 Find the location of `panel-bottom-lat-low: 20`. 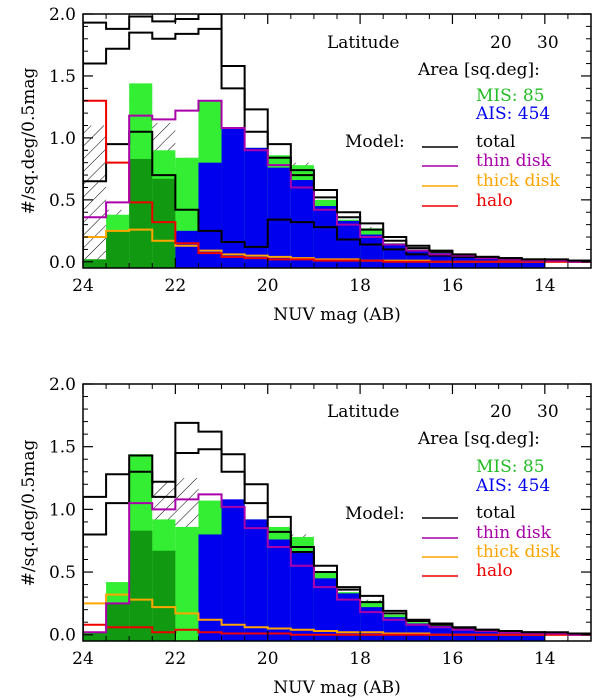

panel-bottom-lat-low: 20 is located at coordinates (501, 412).